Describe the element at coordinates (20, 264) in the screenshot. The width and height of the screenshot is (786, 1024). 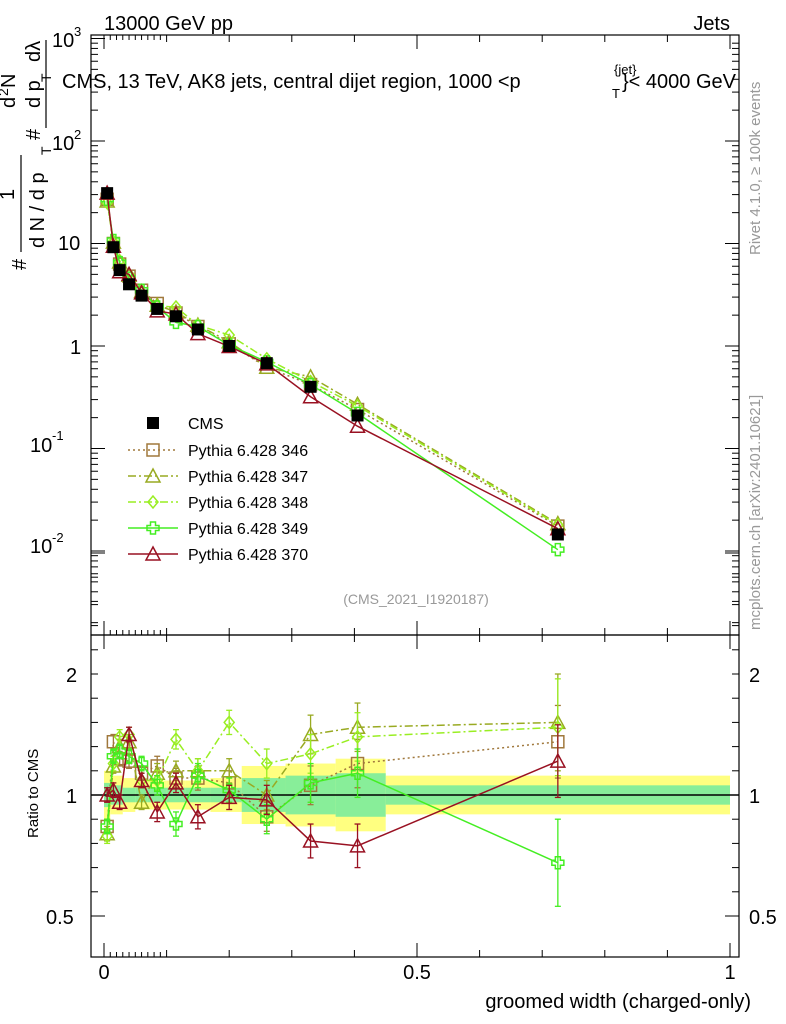
I see `ylabel-hash-1: #` at that location.